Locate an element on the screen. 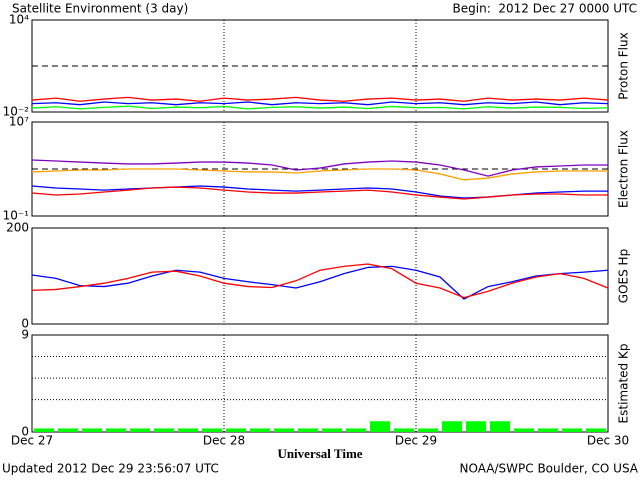 The image size is (640, 480). y-axis-label: Proton Flux is located at coordinates (624, 65).